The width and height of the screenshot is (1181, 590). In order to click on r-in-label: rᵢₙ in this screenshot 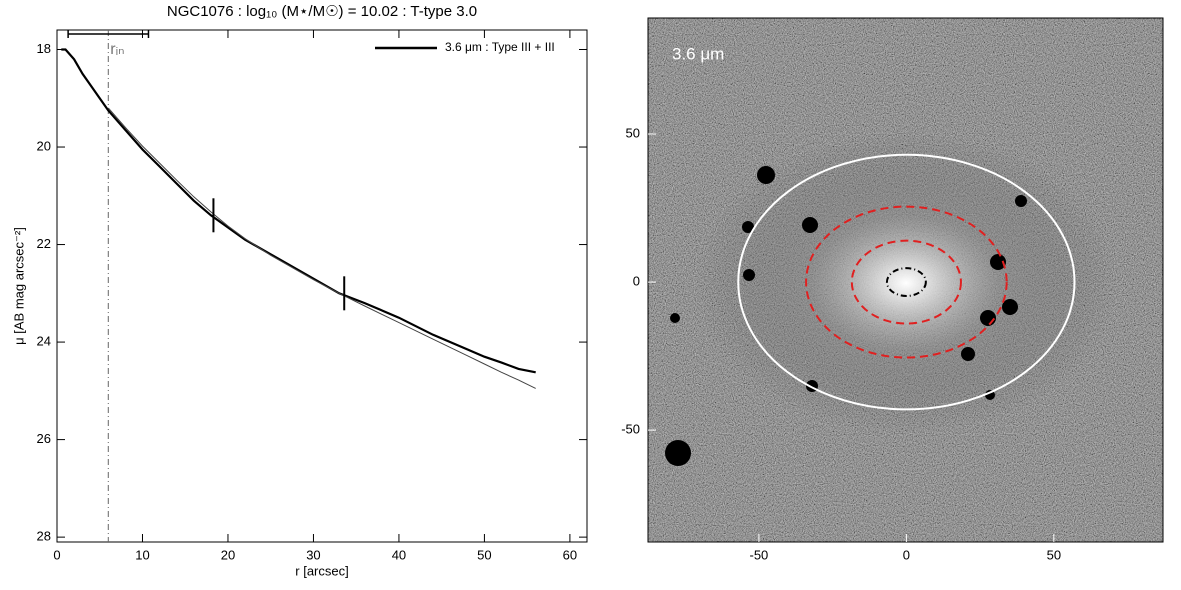, I will do `click(117, 49)`.